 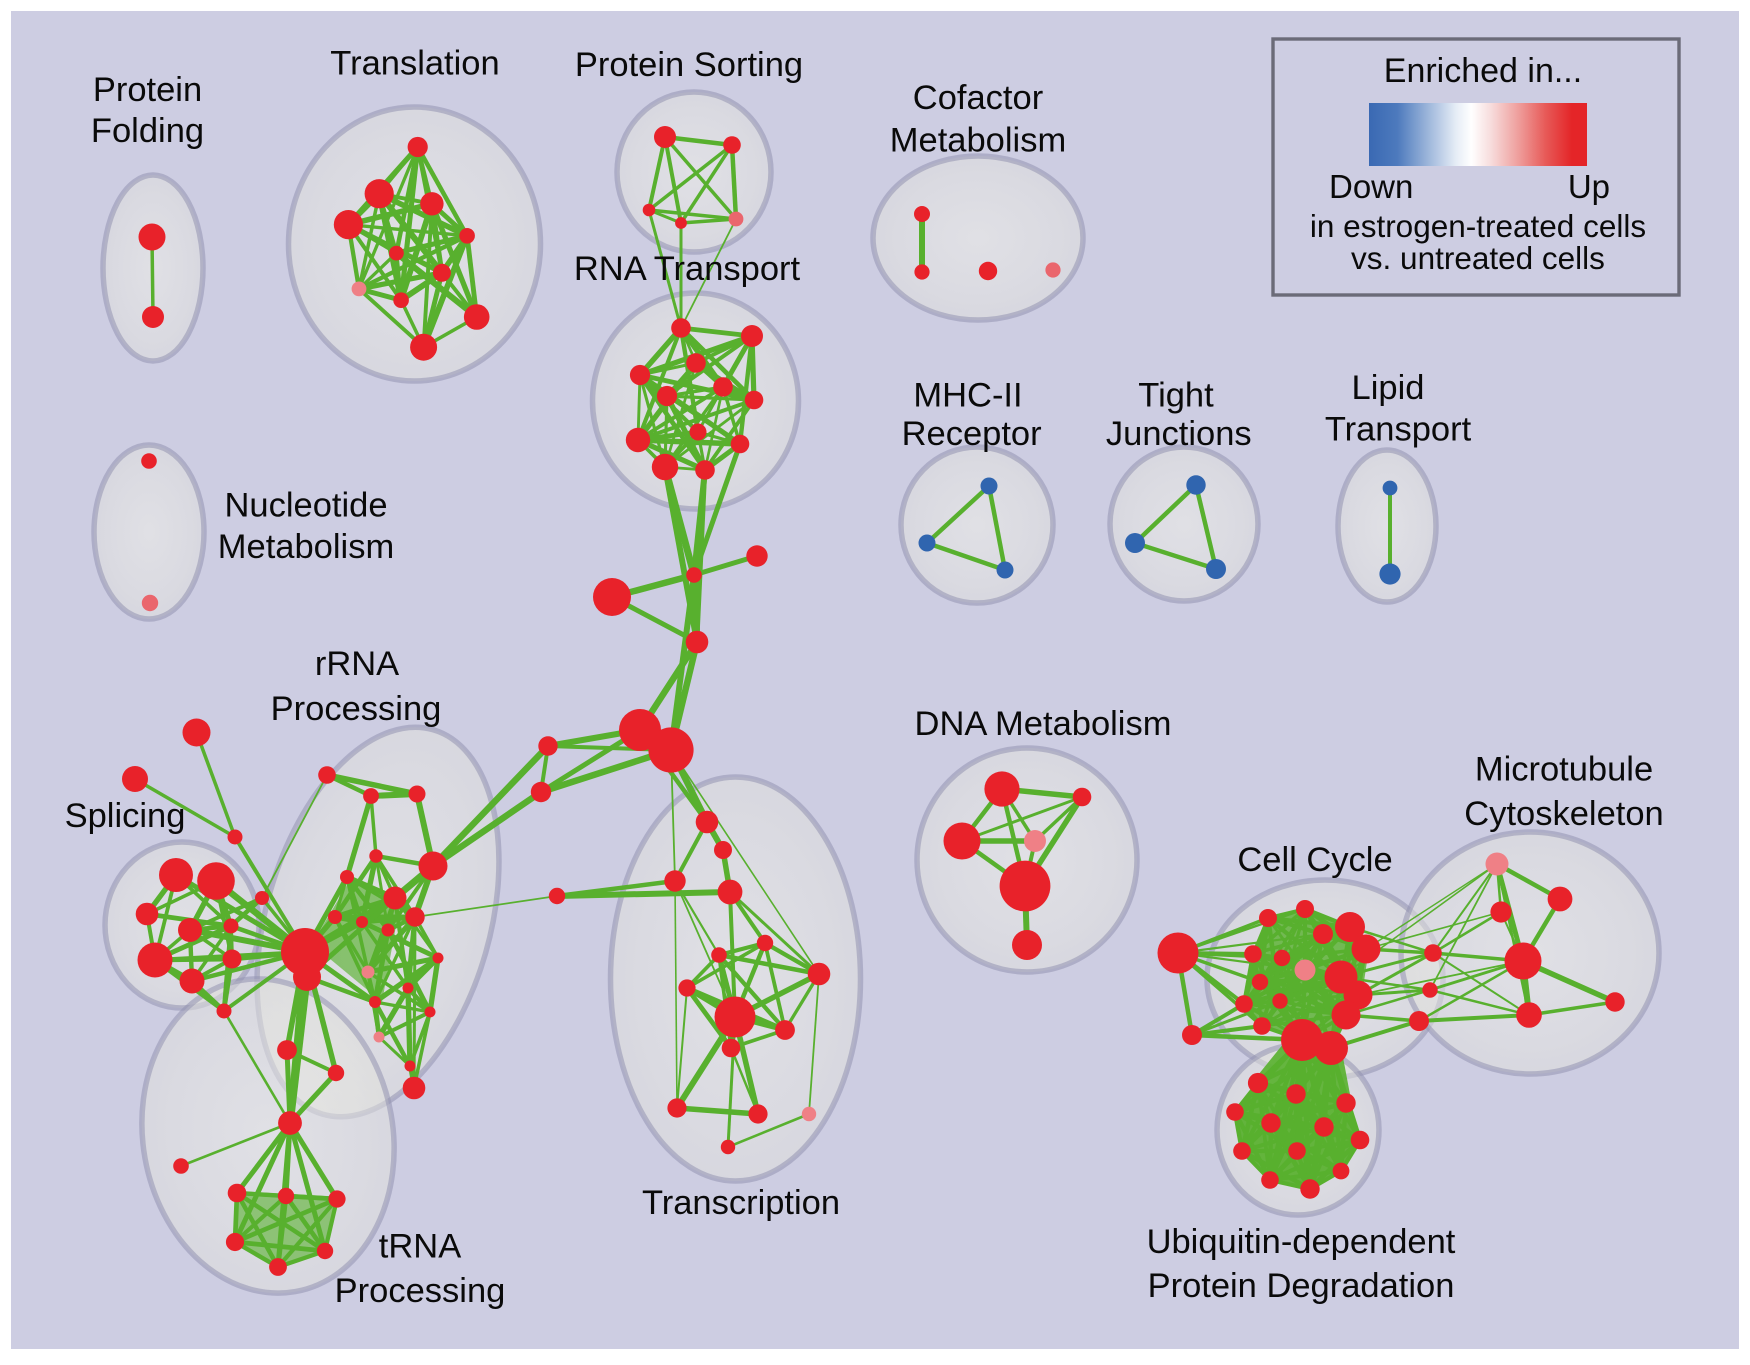 I want to click on svg-text: Folding, so click(x=147, y=131).